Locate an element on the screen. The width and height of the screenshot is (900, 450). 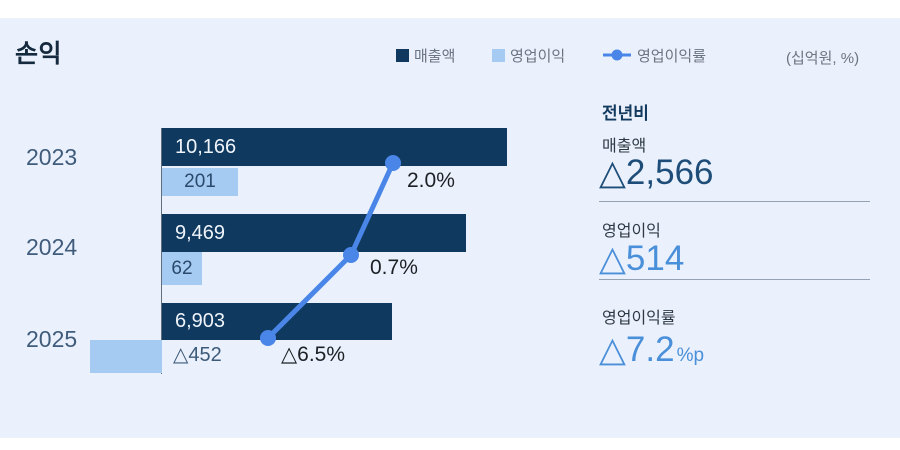
legend-item-operating-profit: 영업이익 is located at coordinates (529, 56).